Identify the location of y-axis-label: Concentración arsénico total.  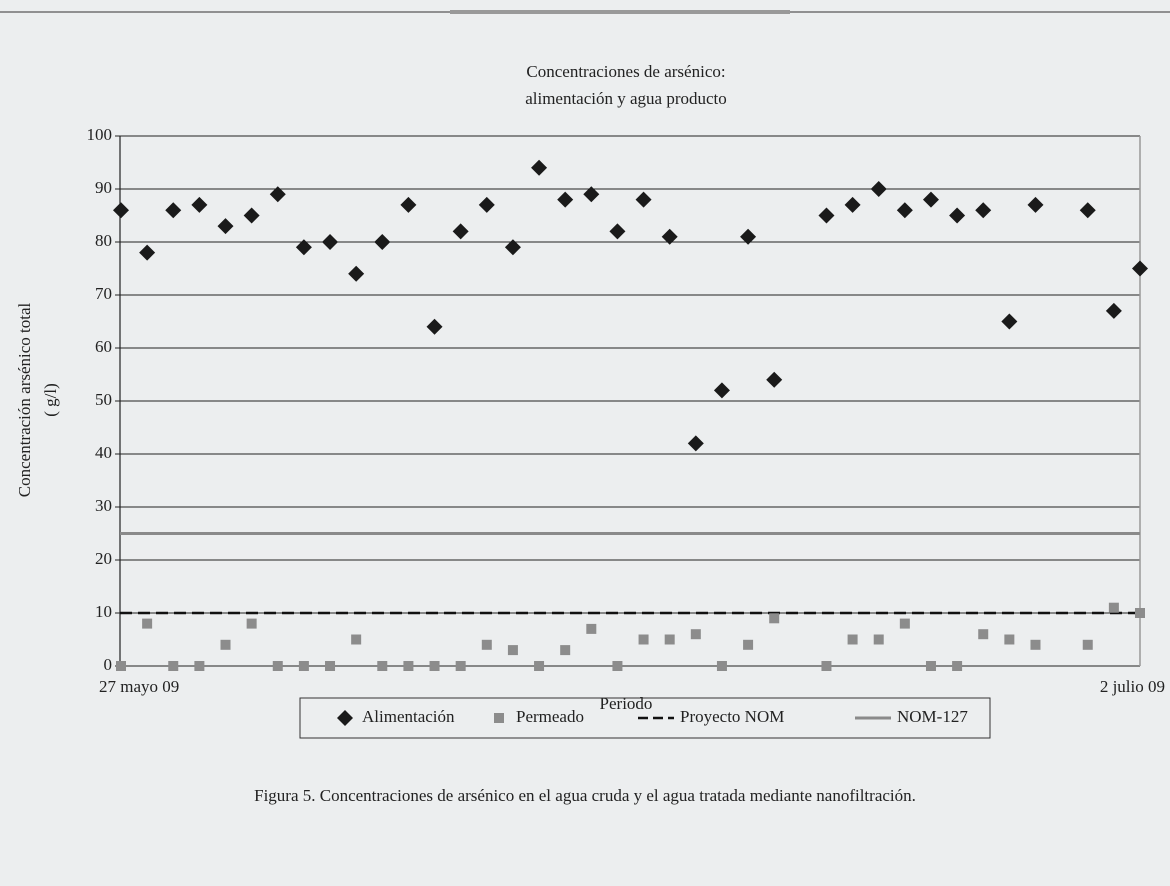
(24, 399).